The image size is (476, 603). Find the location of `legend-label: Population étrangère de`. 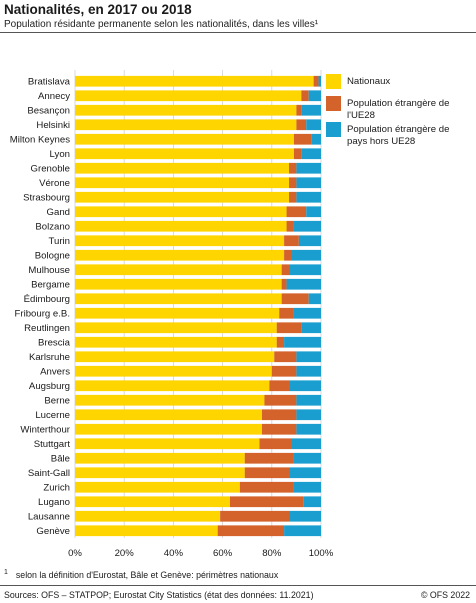

legend-label: Population étrangère de is located at coordinates (398, 129).